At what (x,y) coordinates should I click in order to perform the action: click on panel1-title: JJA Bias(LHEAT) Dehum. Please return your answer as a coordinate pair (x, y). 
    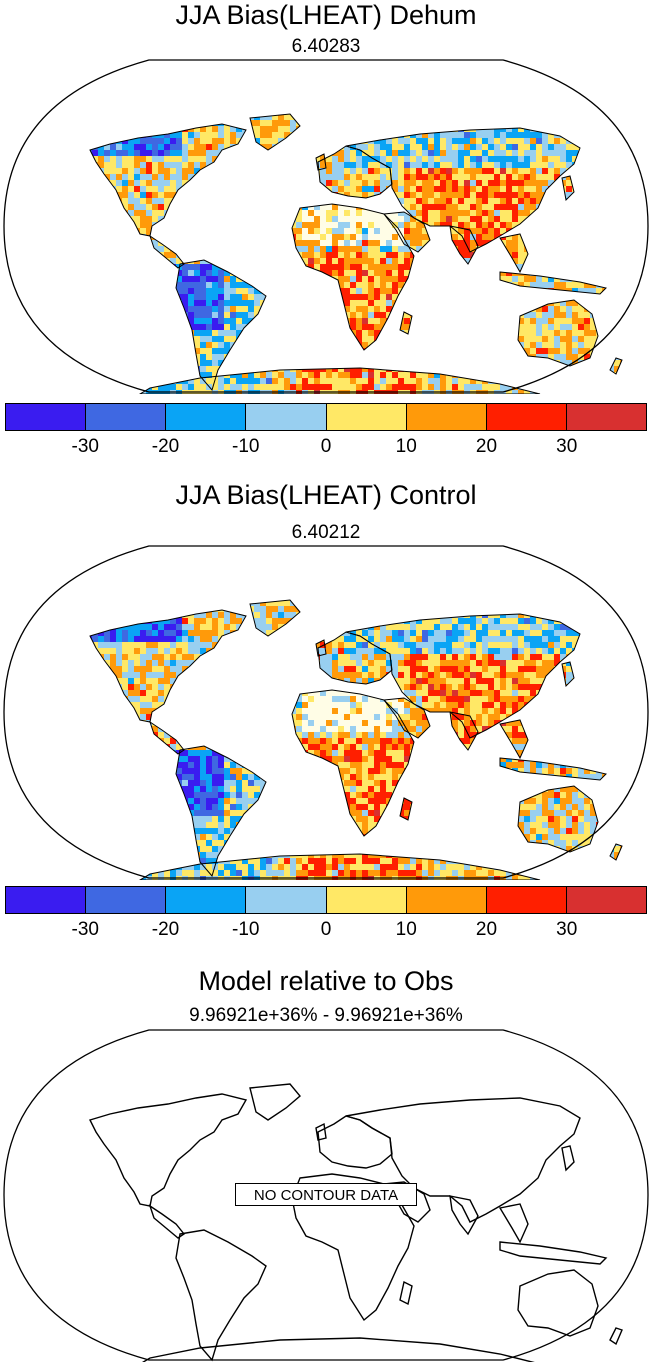
    Looking at the image, I should click on (326, 15).